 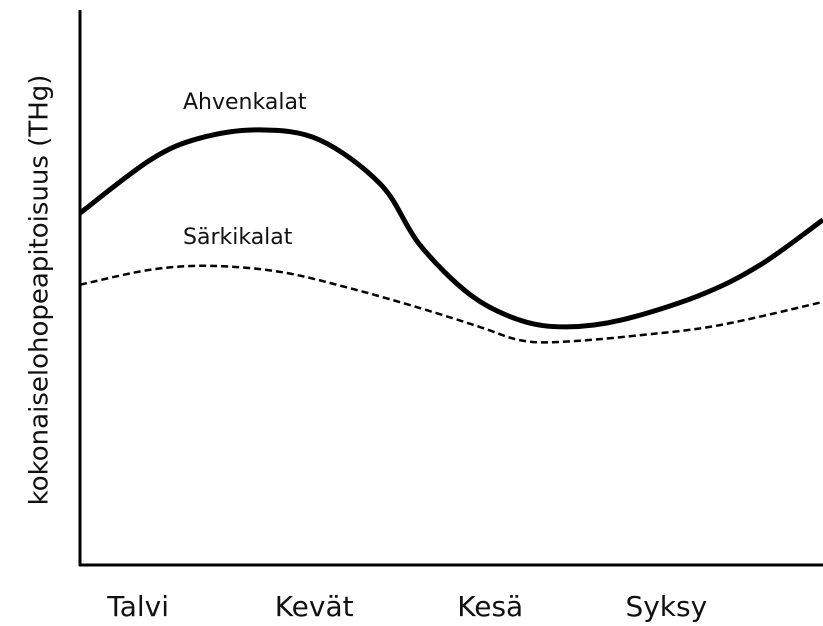 What do you see at coordinates (451, 304) in the screenshot?
I see `series-line` at bounding box center [451, 304].